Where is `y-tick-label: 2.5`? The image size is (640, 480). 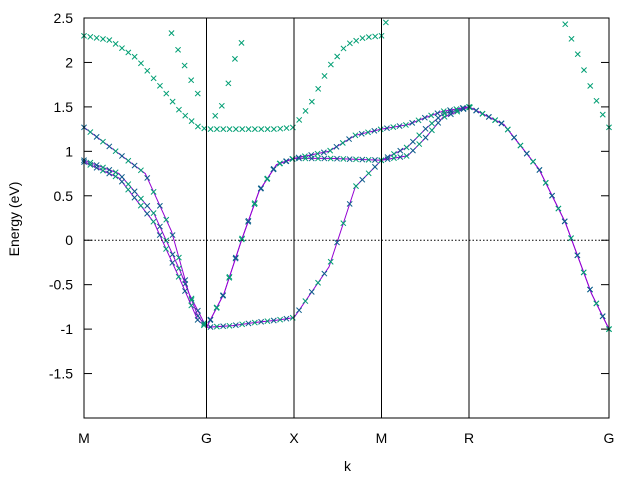 y-tick-label: 2.5 is located at coordinates (64, 18).